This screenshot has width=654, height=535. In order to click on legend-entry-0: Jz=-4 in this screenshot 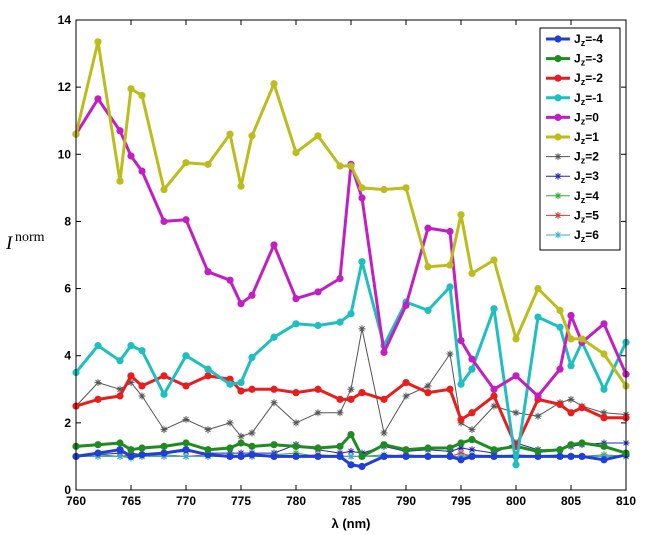, I will do `click(574, 40)`.